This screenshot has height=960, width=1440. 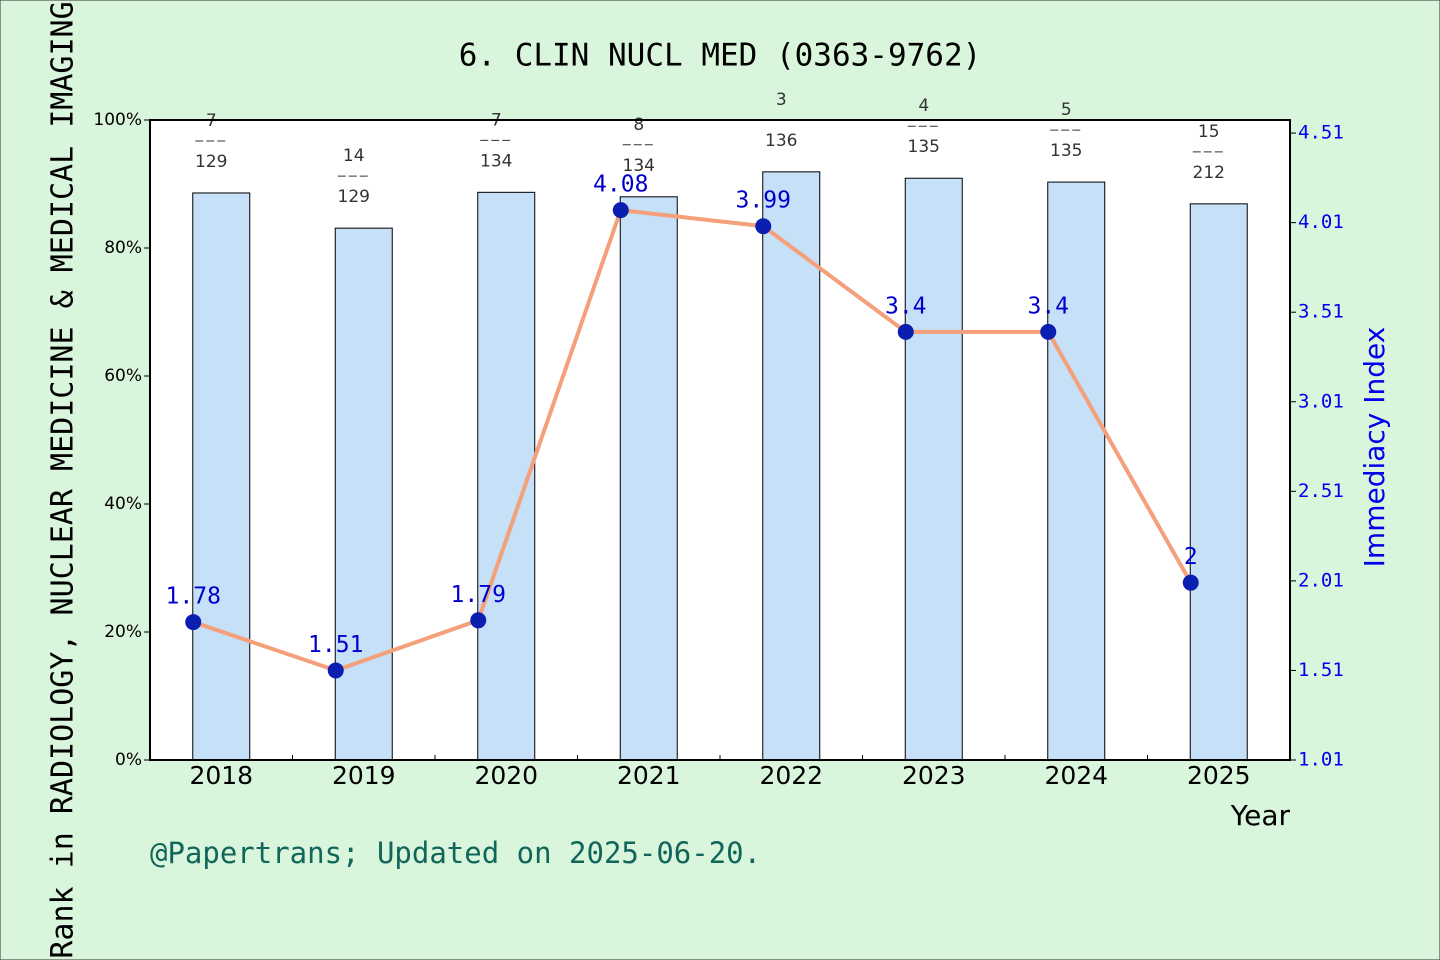 What do you see at coordinates (221, 775) in the screenshot?
I see `x-tick-label: 2018` at bounding box center [221, 775].